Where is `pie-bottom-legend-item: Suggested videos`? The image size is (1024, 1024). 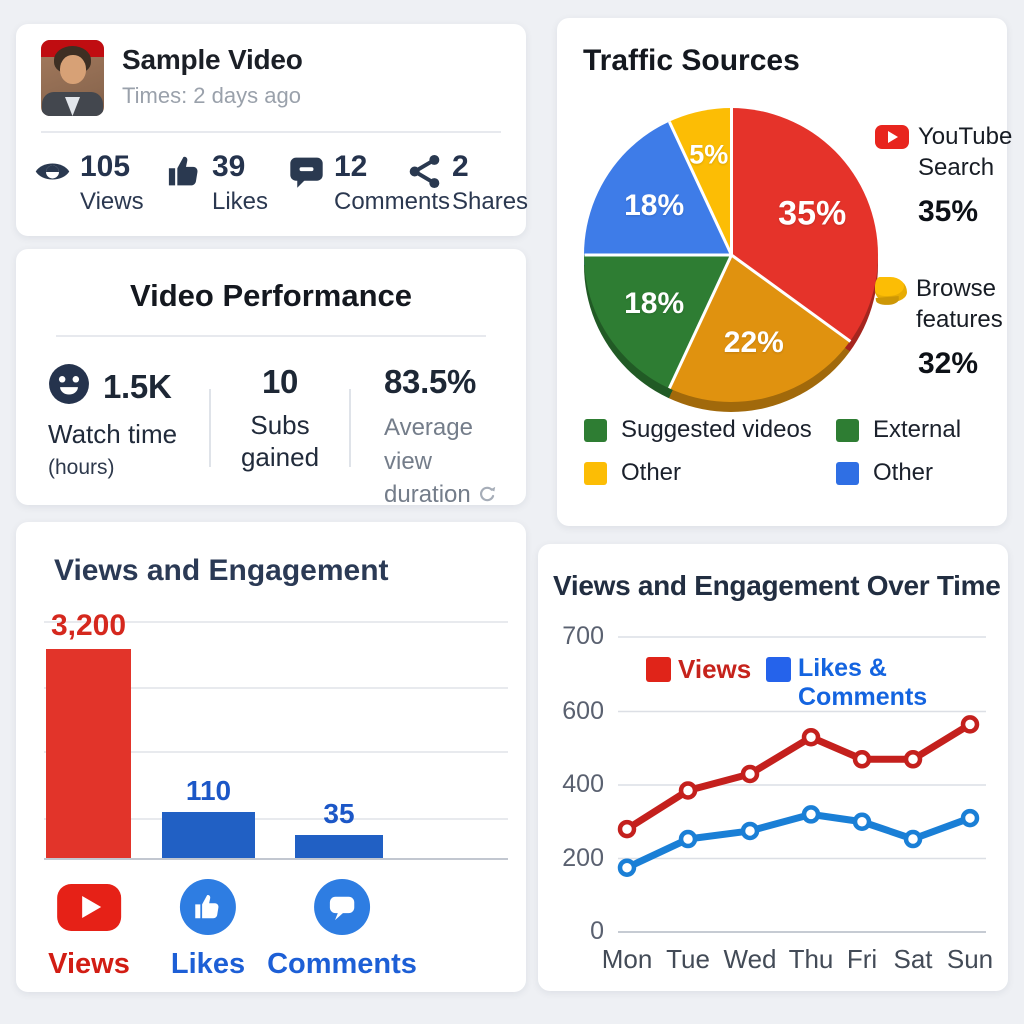 pie-bottom-legend-item: Suggested videos is located at coordinates (698, 430).